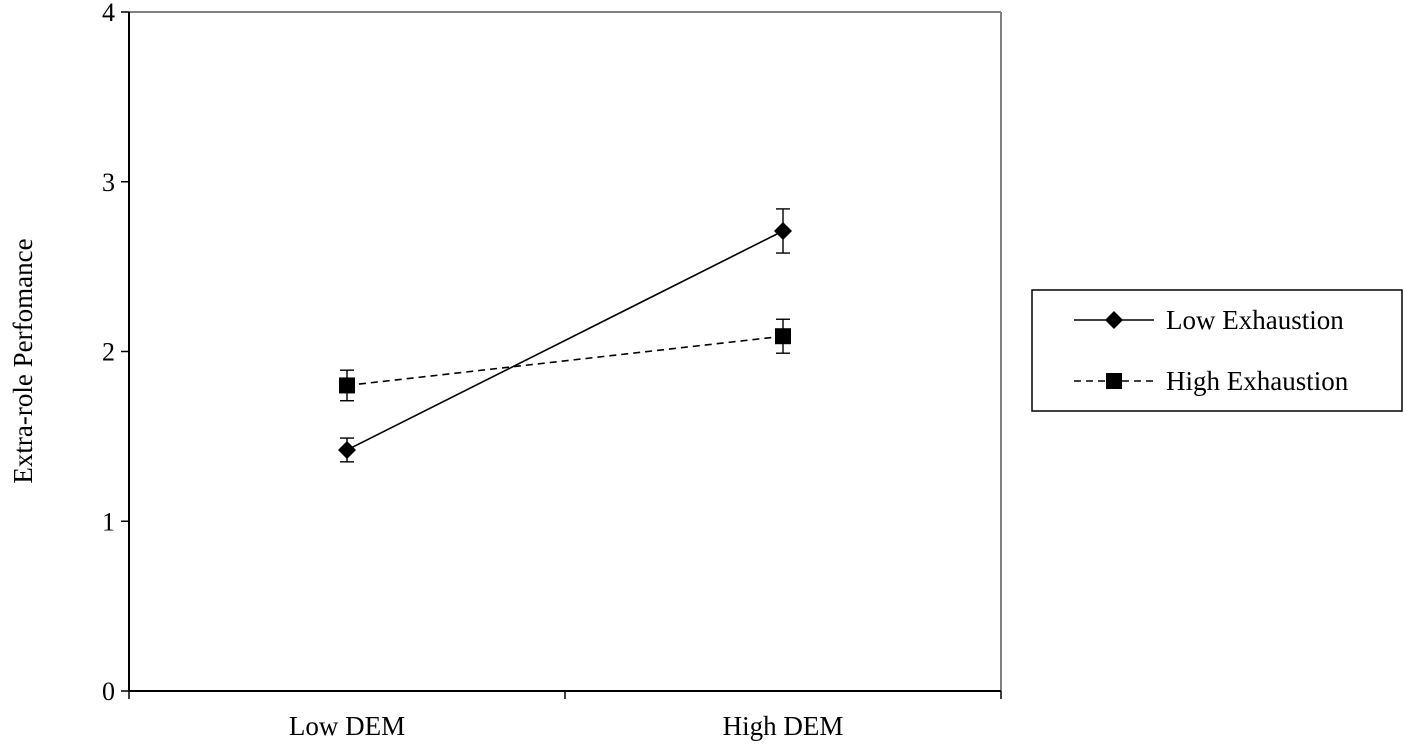 Image resolution: width=1406 pixels, height=753 pixels. Describe the element at coordinates (116, 353) in the screenshot. I see `y-axis: 0 1 2 3 4` at that location.